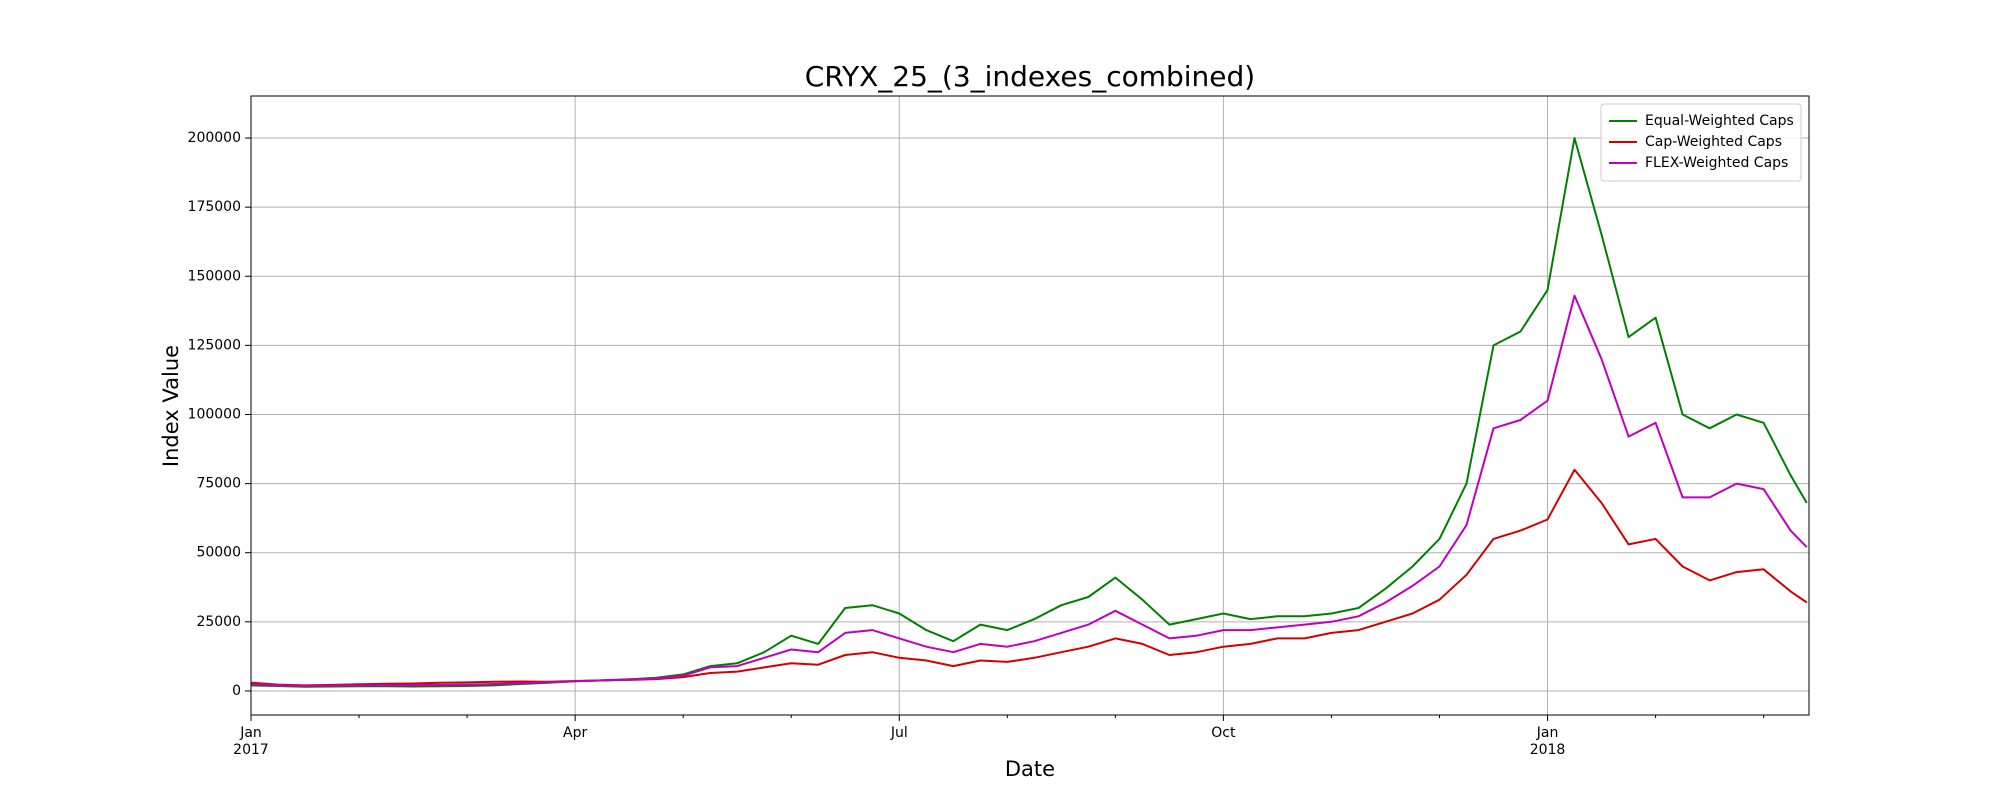 This screenshot has height=800, width=2000. Describe the element at coordinates (236, 691) in the screenshot. I see `y-tick-label: 0` at that location.